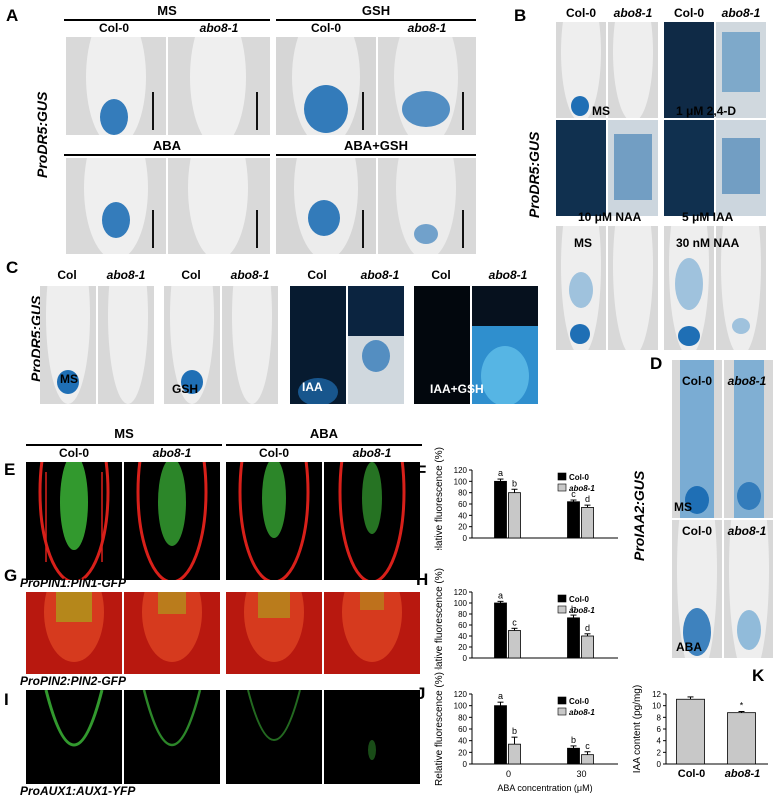  Describe the element at coordinates (706, 111) in the screenshot. I see `treatment-label: 1 μM 2,4-D` at that location.